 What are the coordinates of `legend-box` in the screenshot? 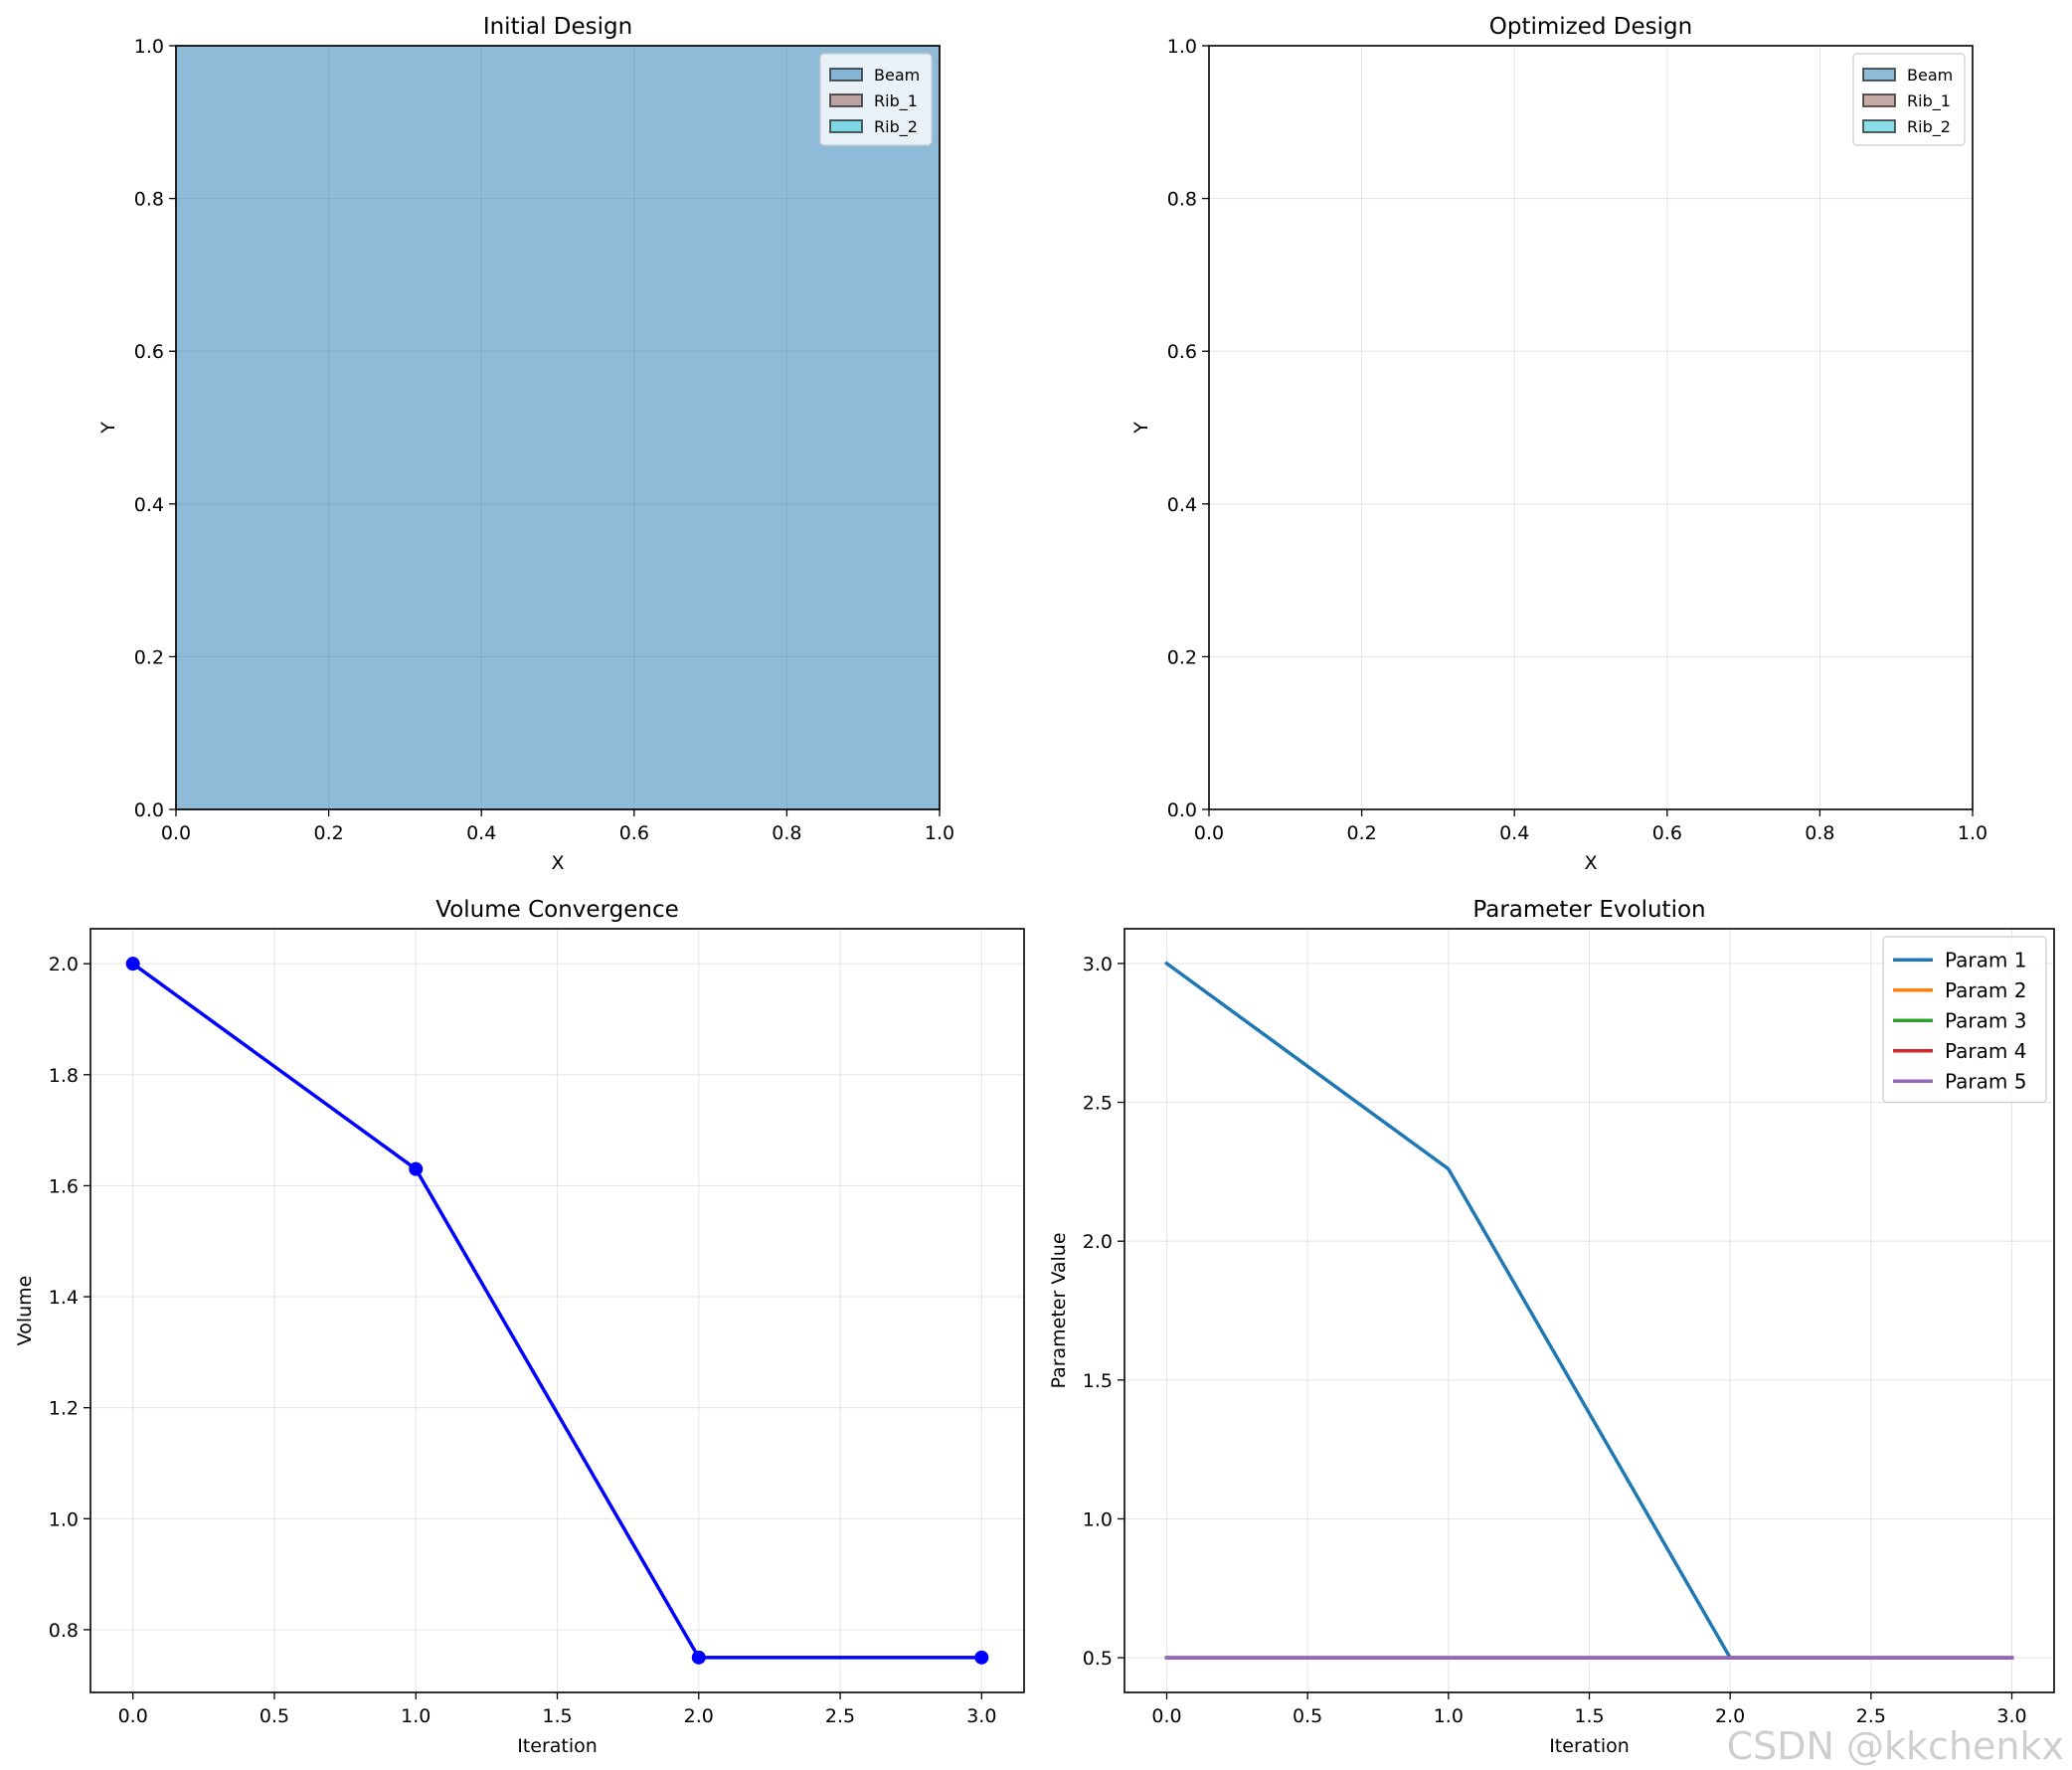 It's located at (1964, 1020).